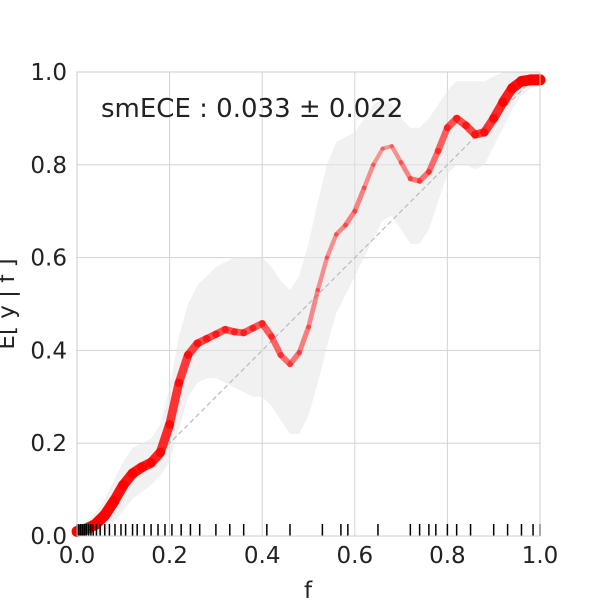 The image size is (600, 600). Describe the element at coordinates (540, 556) in the screenshot. I see `x-tick-label: 1.0` at that location.